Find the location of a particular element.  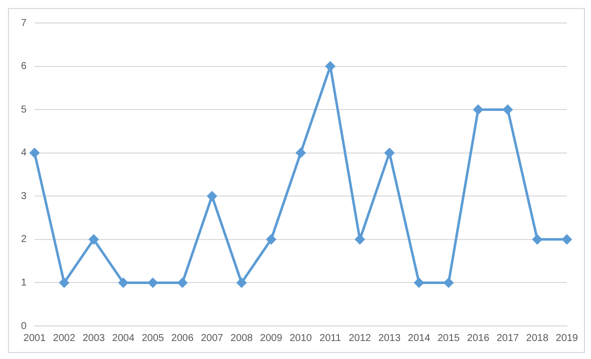

x-tick-label: 2019 is located at coordinates (567, 338).